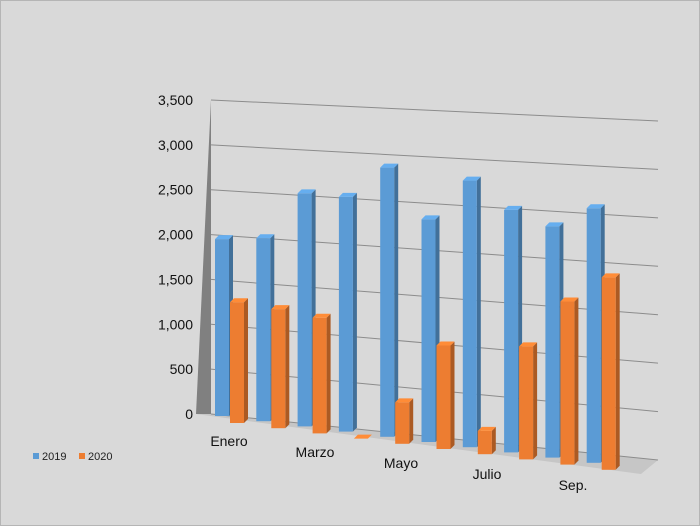  I want to click on y-tick-label: 3,000, so click(175, 145).